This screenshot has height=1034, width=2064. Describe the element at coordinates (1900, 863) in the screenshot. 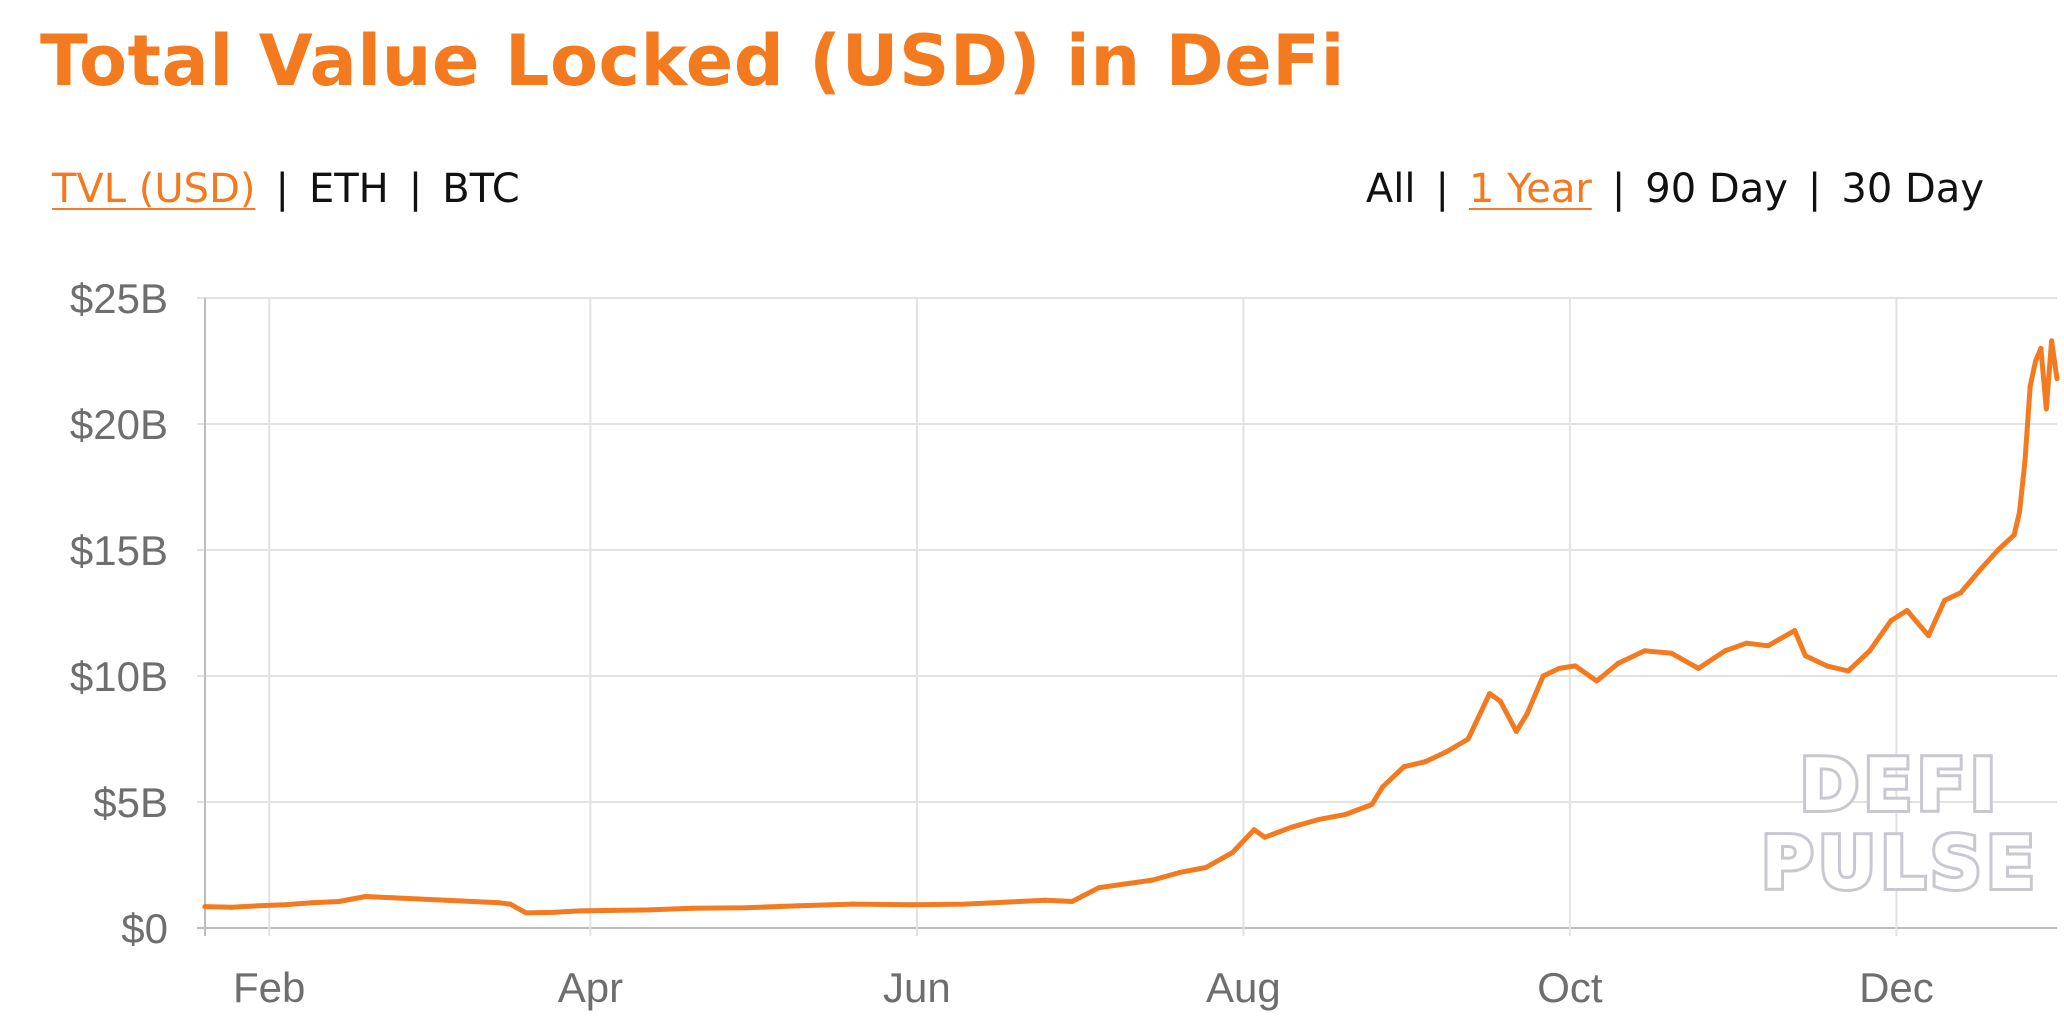

I see `watermark-line-2: PULSE` at that location.